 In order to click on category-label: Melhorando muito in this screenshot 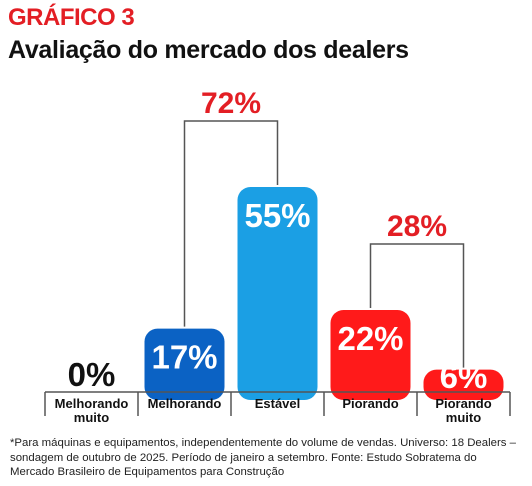, I will do `click(92, 410)`.